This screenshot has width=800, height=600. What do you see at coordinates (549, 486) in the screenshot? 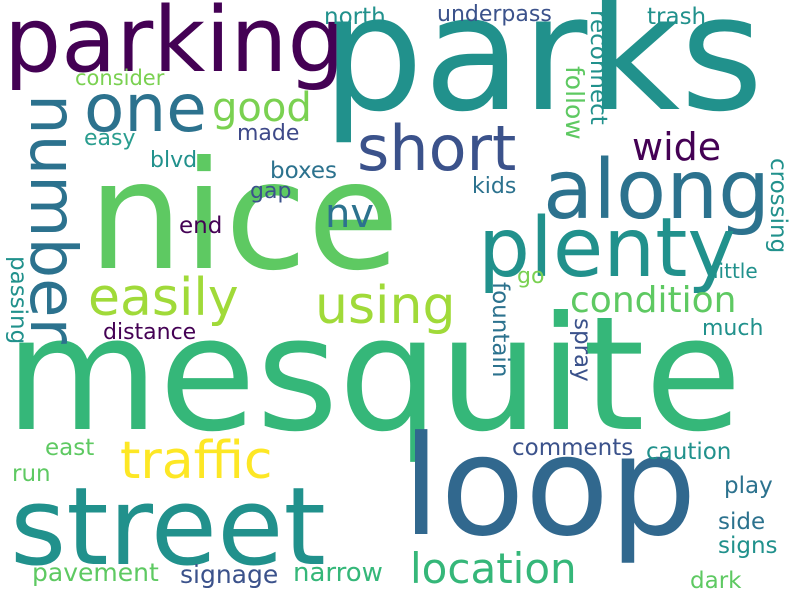
I see `word-loop: loop` at bounding box center [549, 486].